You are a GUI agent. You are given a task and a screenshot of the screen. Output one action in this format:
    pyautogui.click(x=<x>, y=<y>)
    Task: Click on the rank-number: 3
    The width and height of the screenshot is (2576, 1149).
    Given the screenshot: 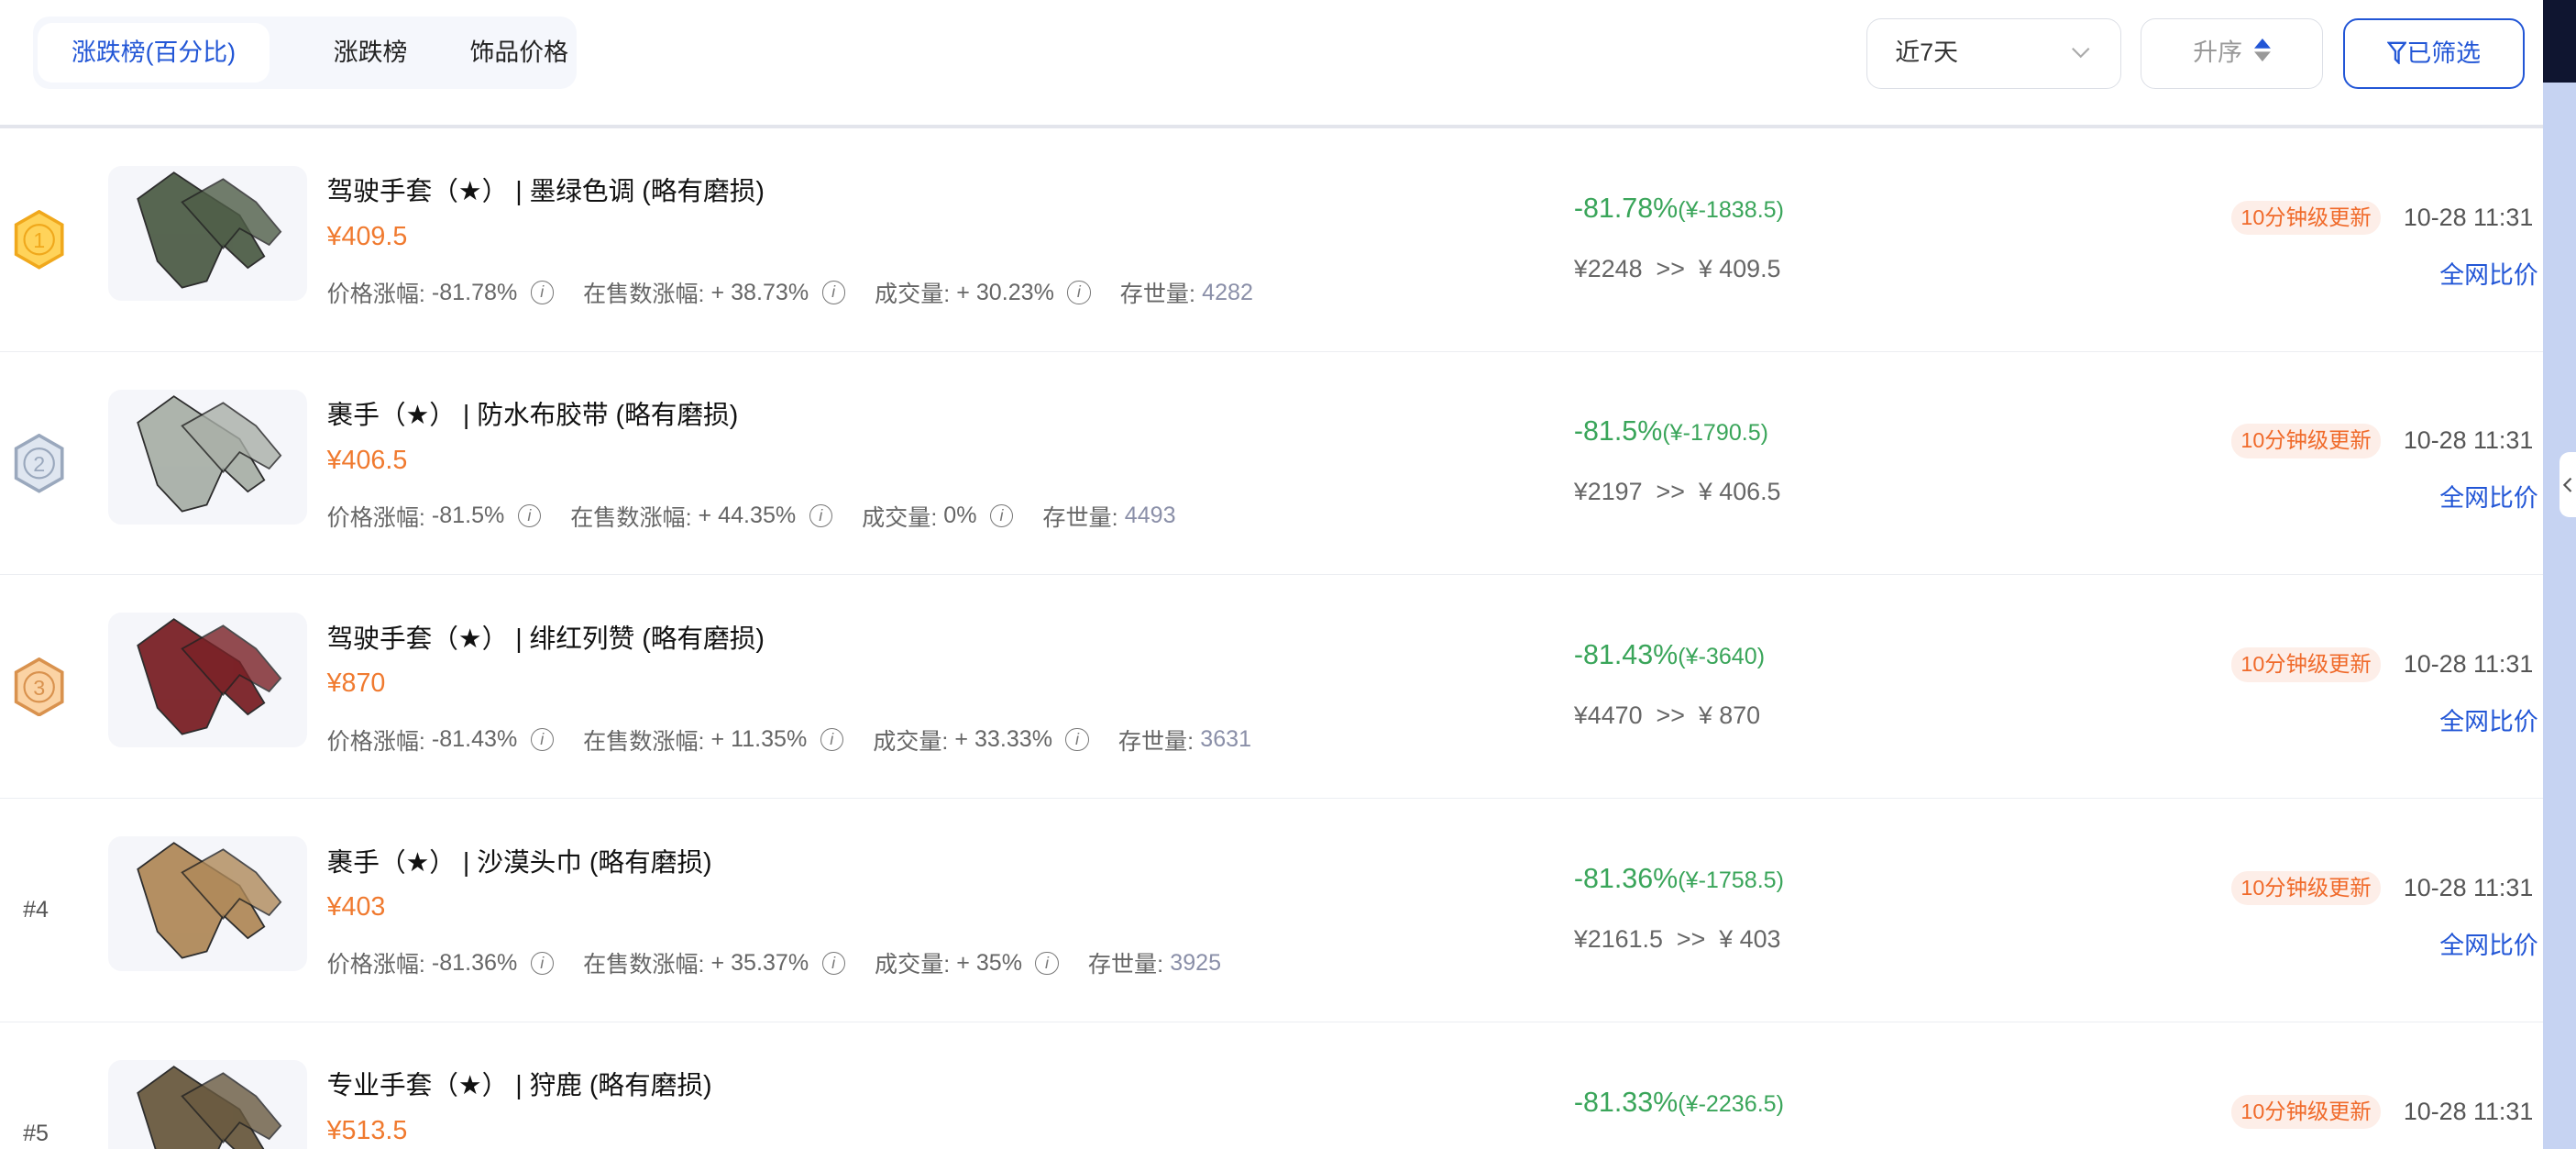 What is the action you would take?
    pyautogui.click(x=40, y=688)
    